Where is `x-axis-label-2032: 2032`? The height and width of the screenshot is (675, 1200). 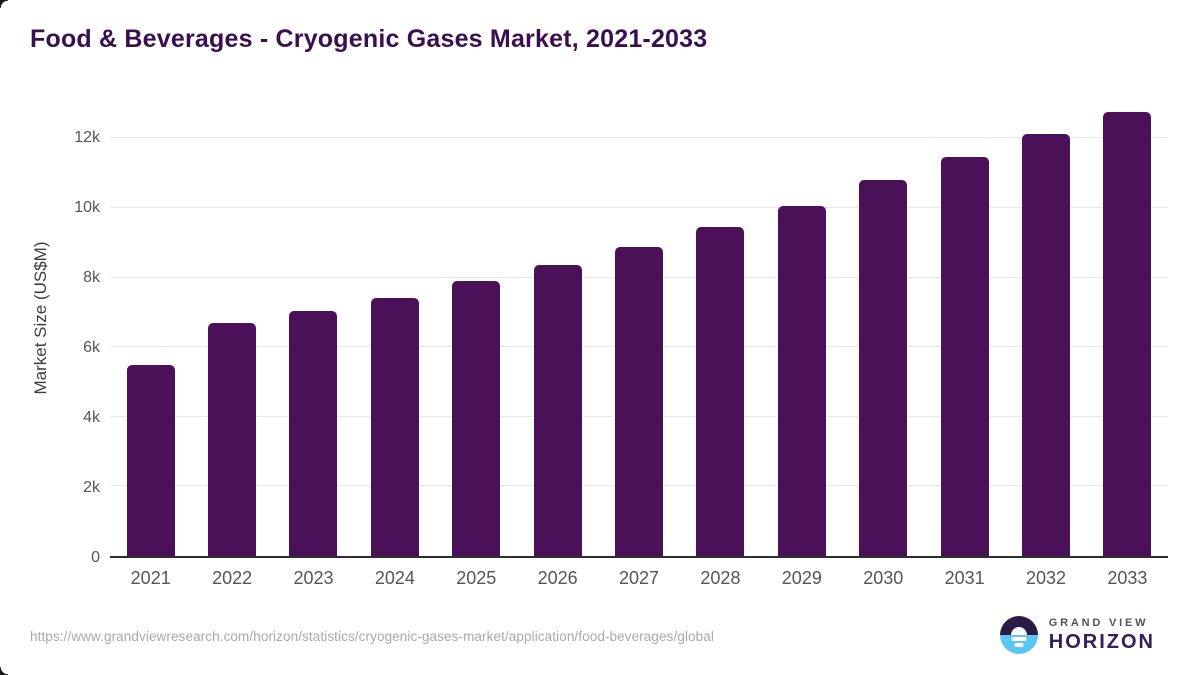 x-axis-label-2032: 2032 is located at coordinates (1046, 578).